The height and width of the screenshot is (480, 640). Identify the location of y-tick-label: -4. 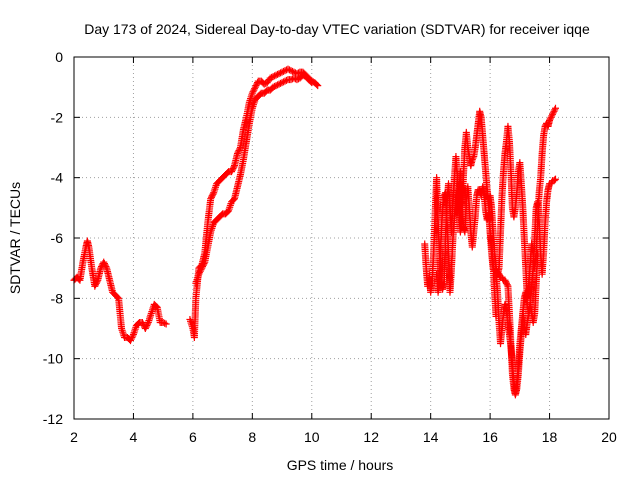
(57, 178).